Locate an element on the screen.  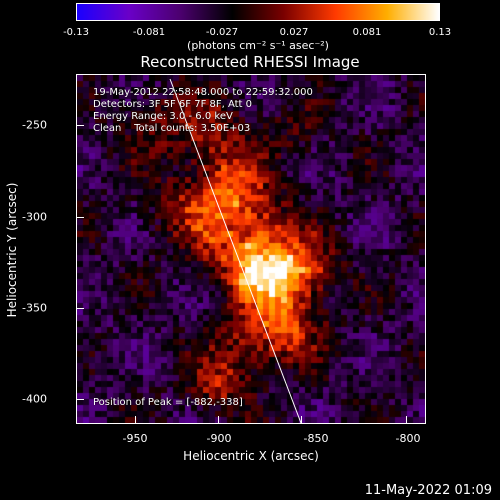
plot-title: Reconstructed RHESSI Image is located at coordinates (250, 62).